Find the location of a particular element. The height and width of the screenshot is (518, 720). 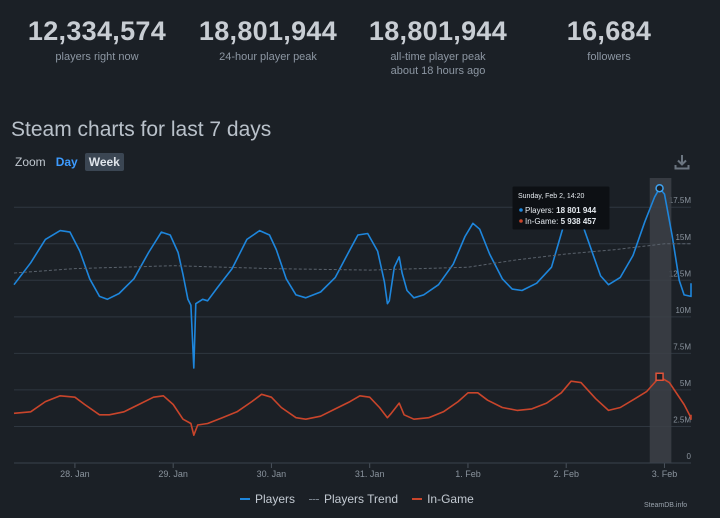

x-tick-label: 29. Jan is located at coordinates (173, 474).